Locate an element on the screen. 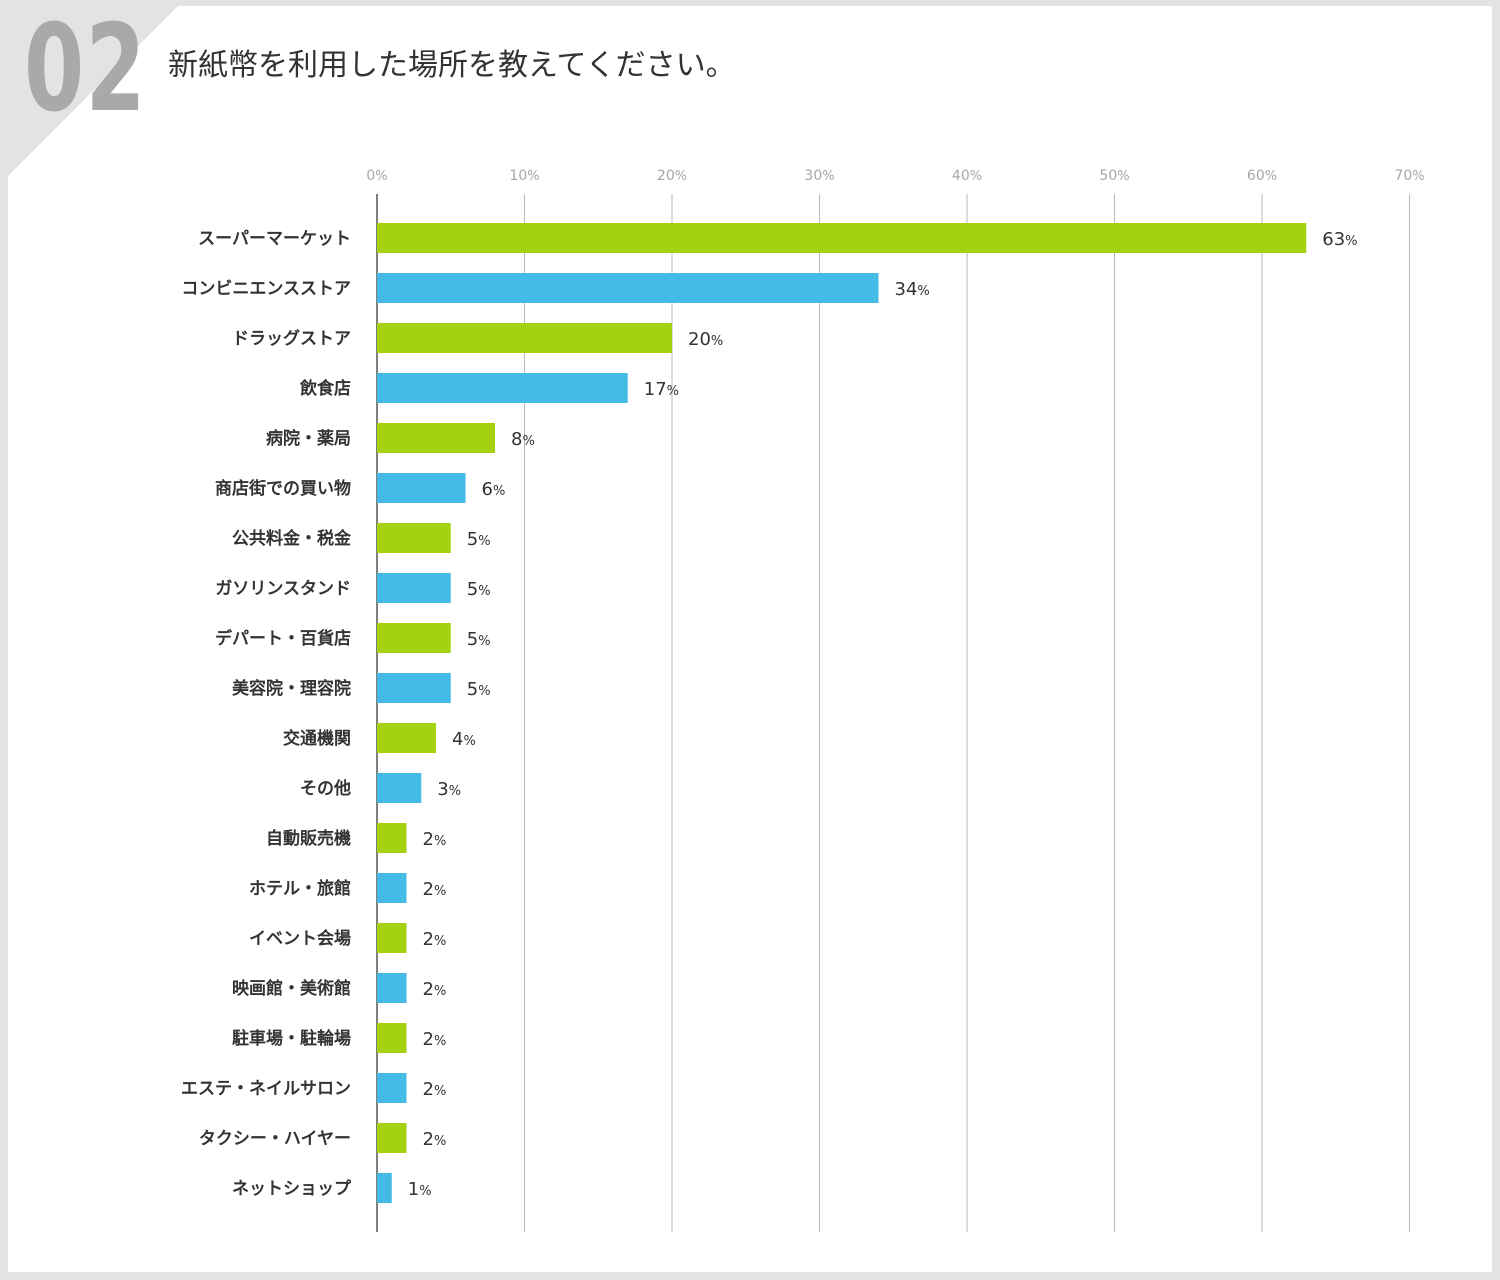 The image size is (1500, 1280). category-label: 公共料金・税金 is located at coordinates (292, 538).